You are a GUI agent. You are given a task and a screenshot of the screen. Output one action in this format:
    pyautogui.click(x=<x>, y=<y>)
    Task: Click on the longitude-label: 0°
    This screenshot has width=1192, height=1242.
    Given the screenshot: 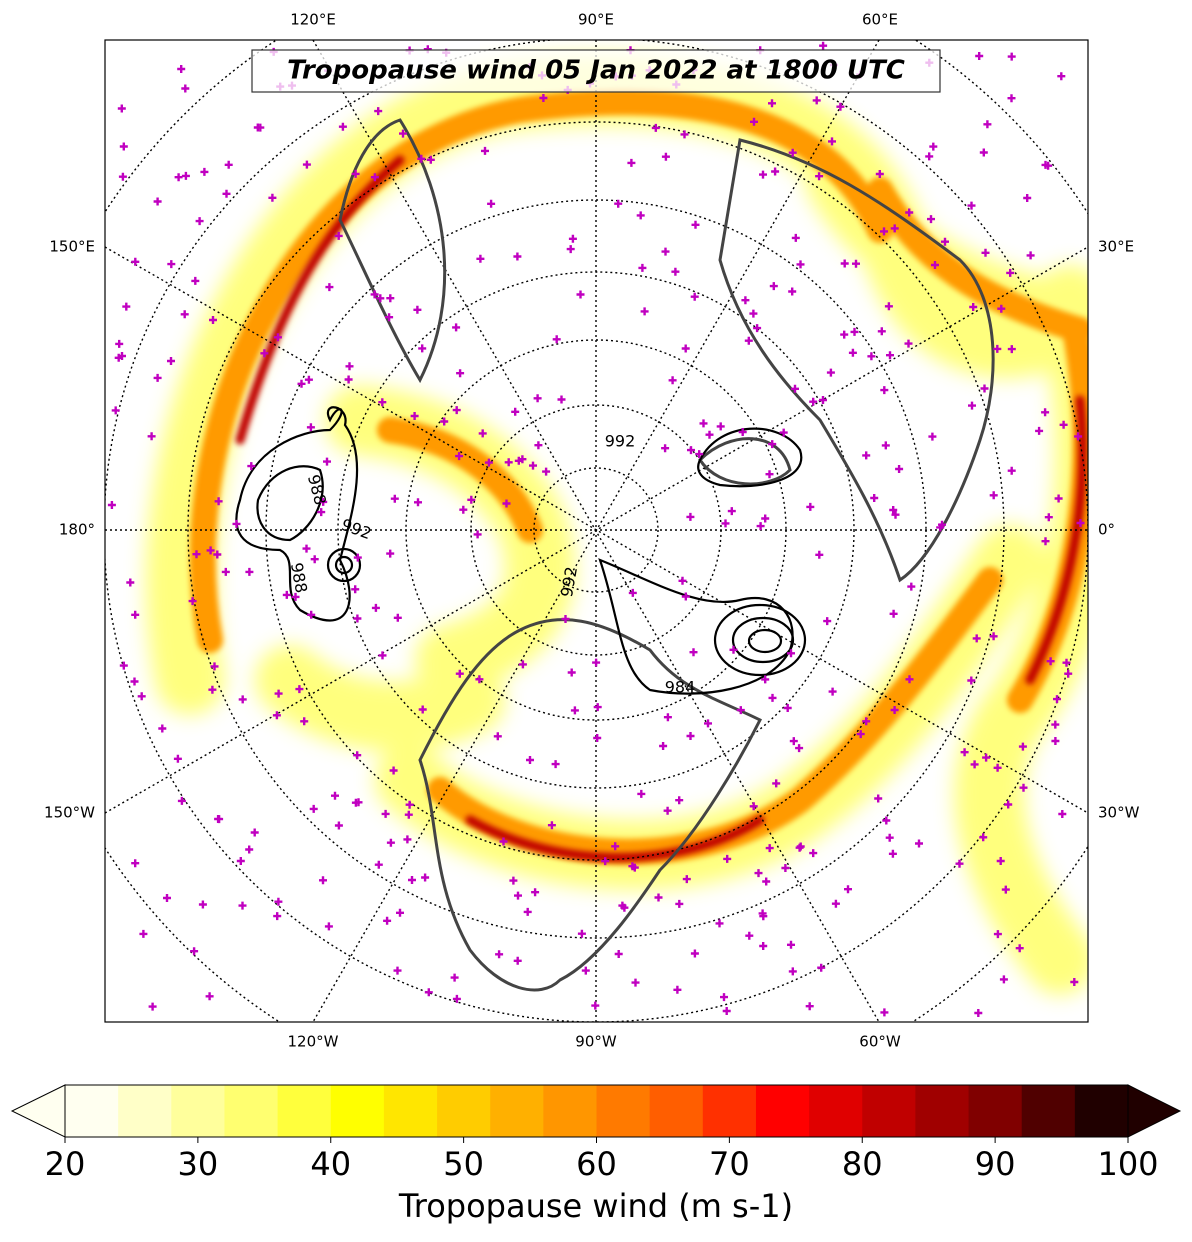 What is the action you would take?
    pyautogui.click(x=1106, y=530)
    